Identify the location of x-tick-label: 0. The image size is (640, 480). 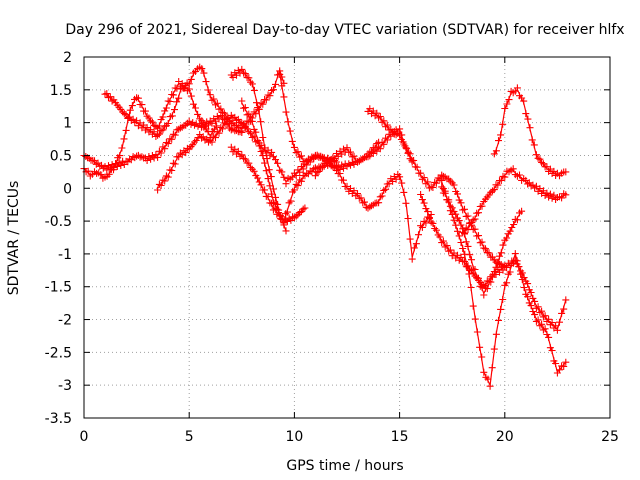
(84, 437).